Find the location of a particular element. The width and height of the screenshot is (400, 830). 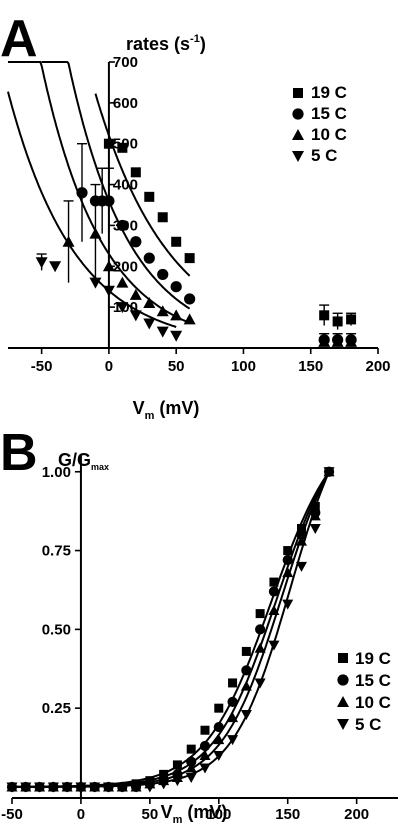

legend-label: 15 C is located at coordinates (329, 113).